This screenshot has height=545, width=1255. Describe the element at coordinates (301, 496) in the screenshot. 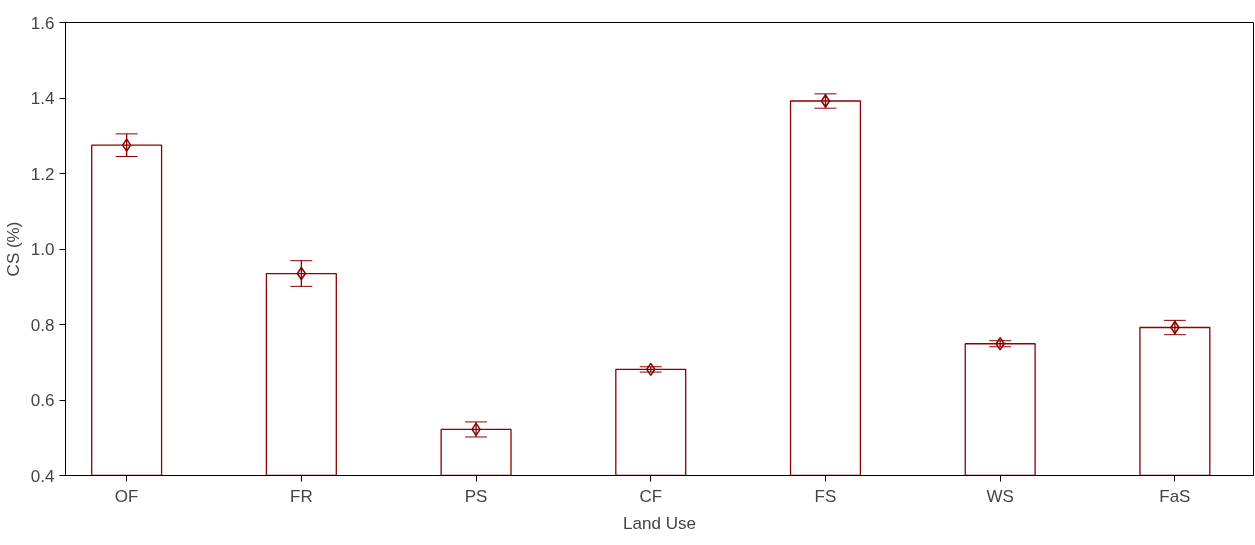

I see `x-tick-label: FR` at that location.